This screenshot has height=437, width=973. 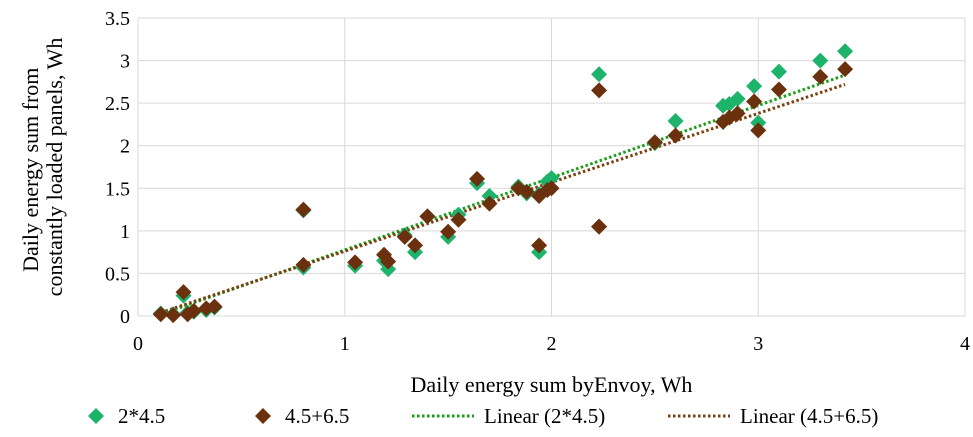 I want to click on y-tick-label: 1, so click(x=125, y=232).